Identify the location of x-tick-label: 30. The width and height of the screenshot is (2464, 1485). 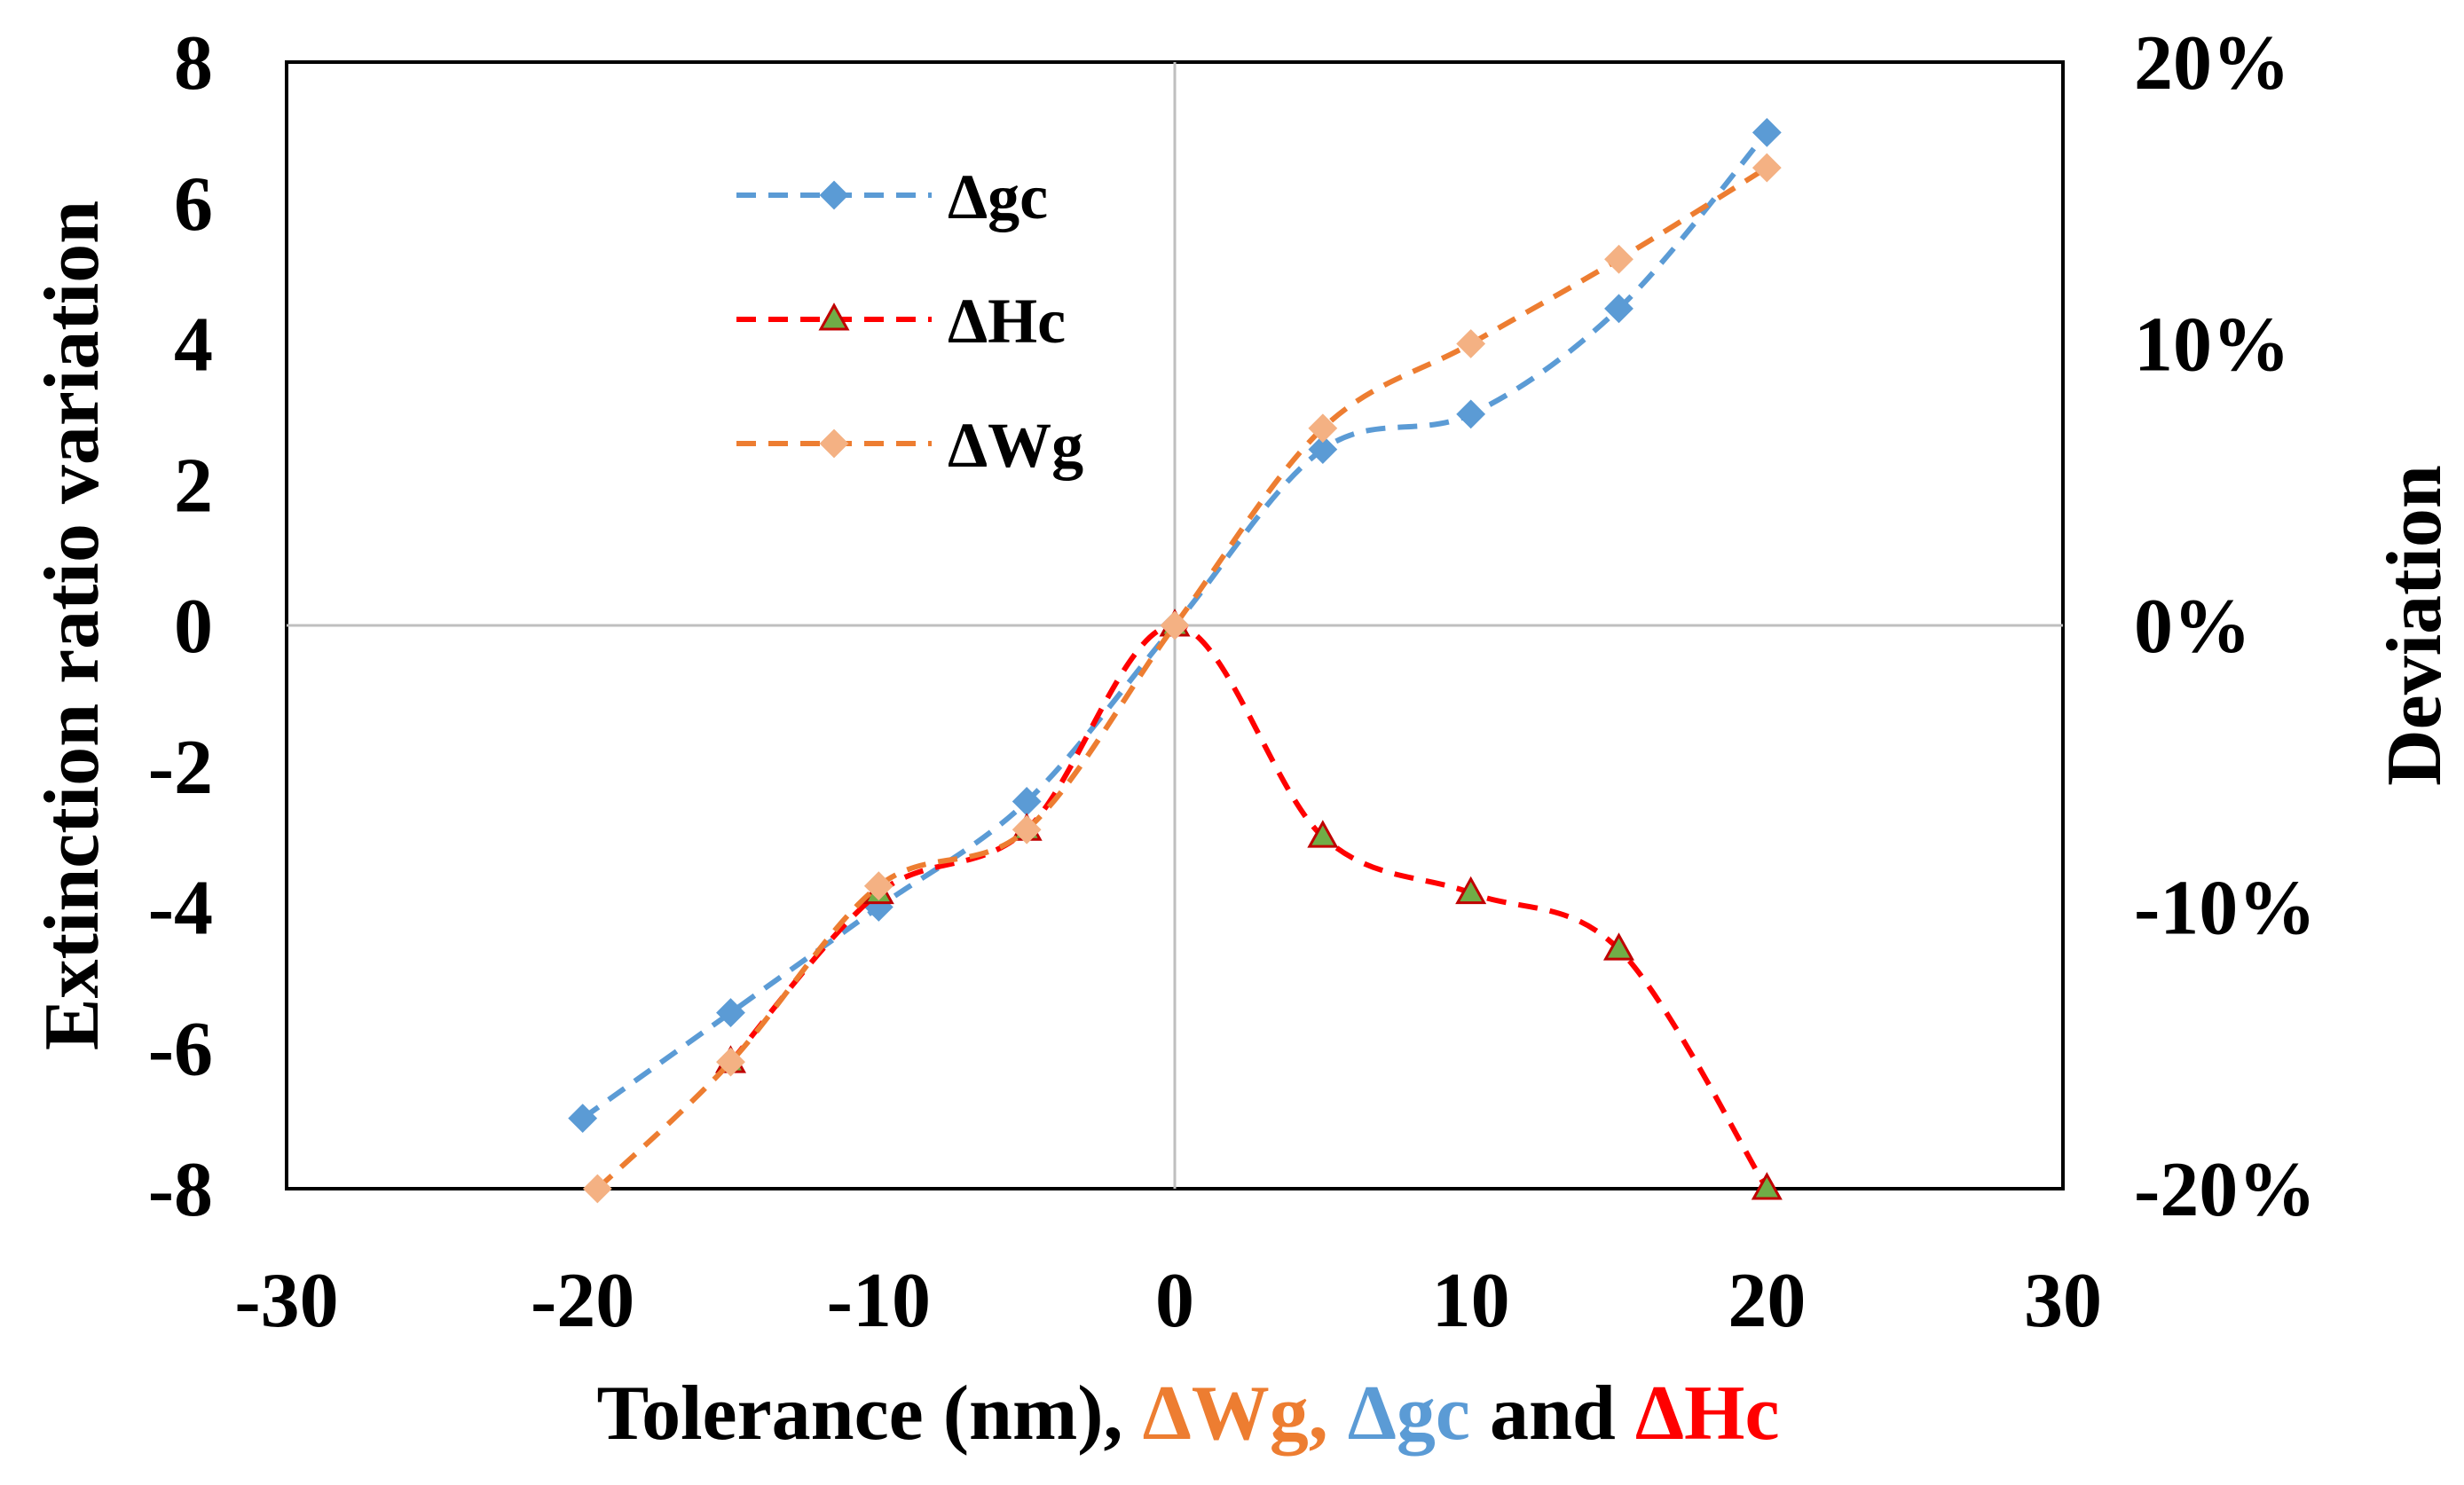
(2063, 1301).